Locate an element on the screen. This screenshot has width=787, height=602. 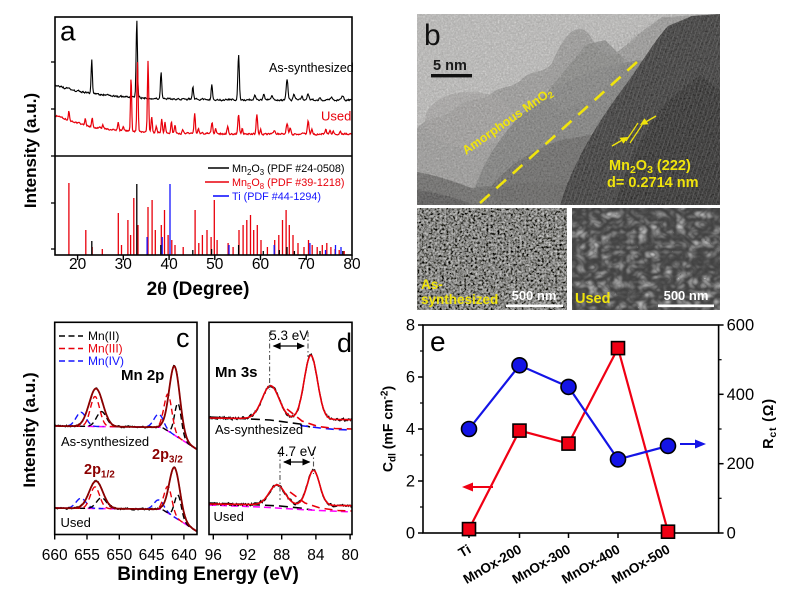
svg-text: 5 nm is located at coordinates (450, 66).